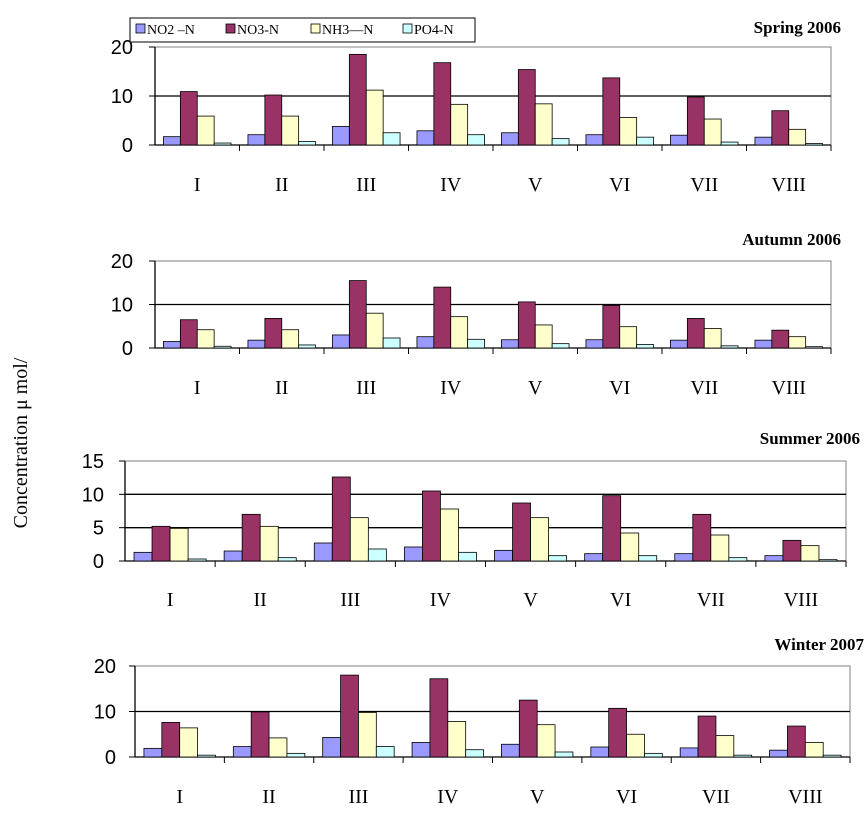 This screenshot has height=834, width=865. I want to click on y-tick-label: 0, so click(110, 758).